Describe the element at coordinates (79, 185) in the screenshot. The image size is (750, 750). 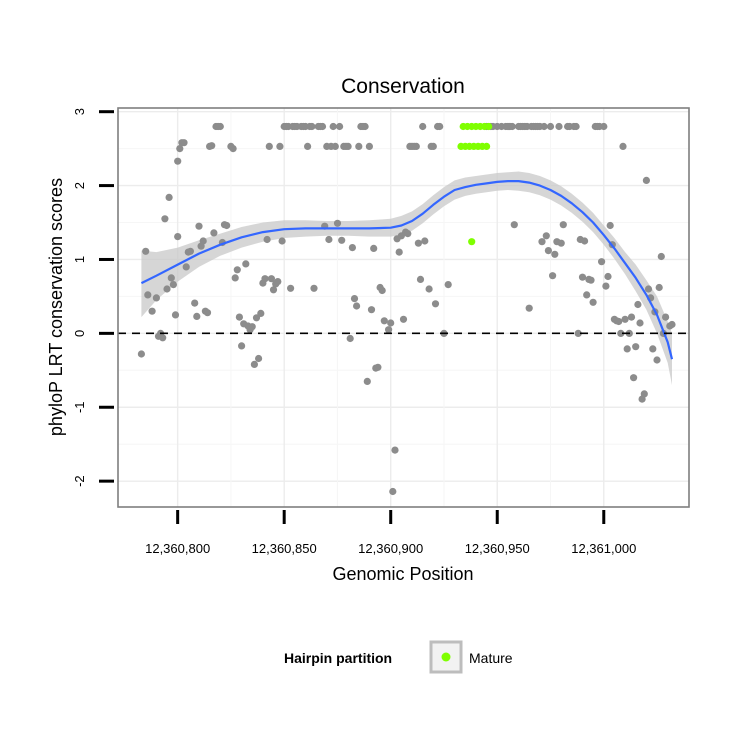
I see `y-tick-label: 2` at that location.